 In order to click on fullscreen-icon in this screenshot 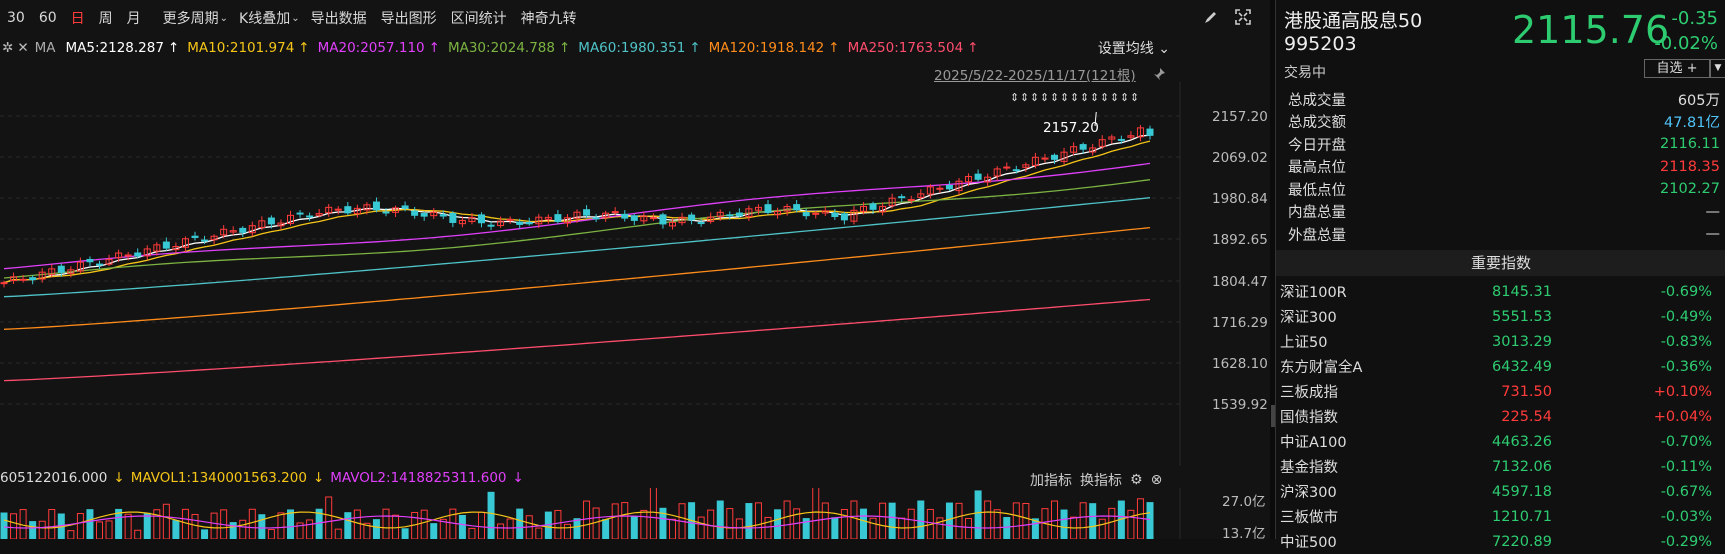, I will do `click(1243, 17)`.